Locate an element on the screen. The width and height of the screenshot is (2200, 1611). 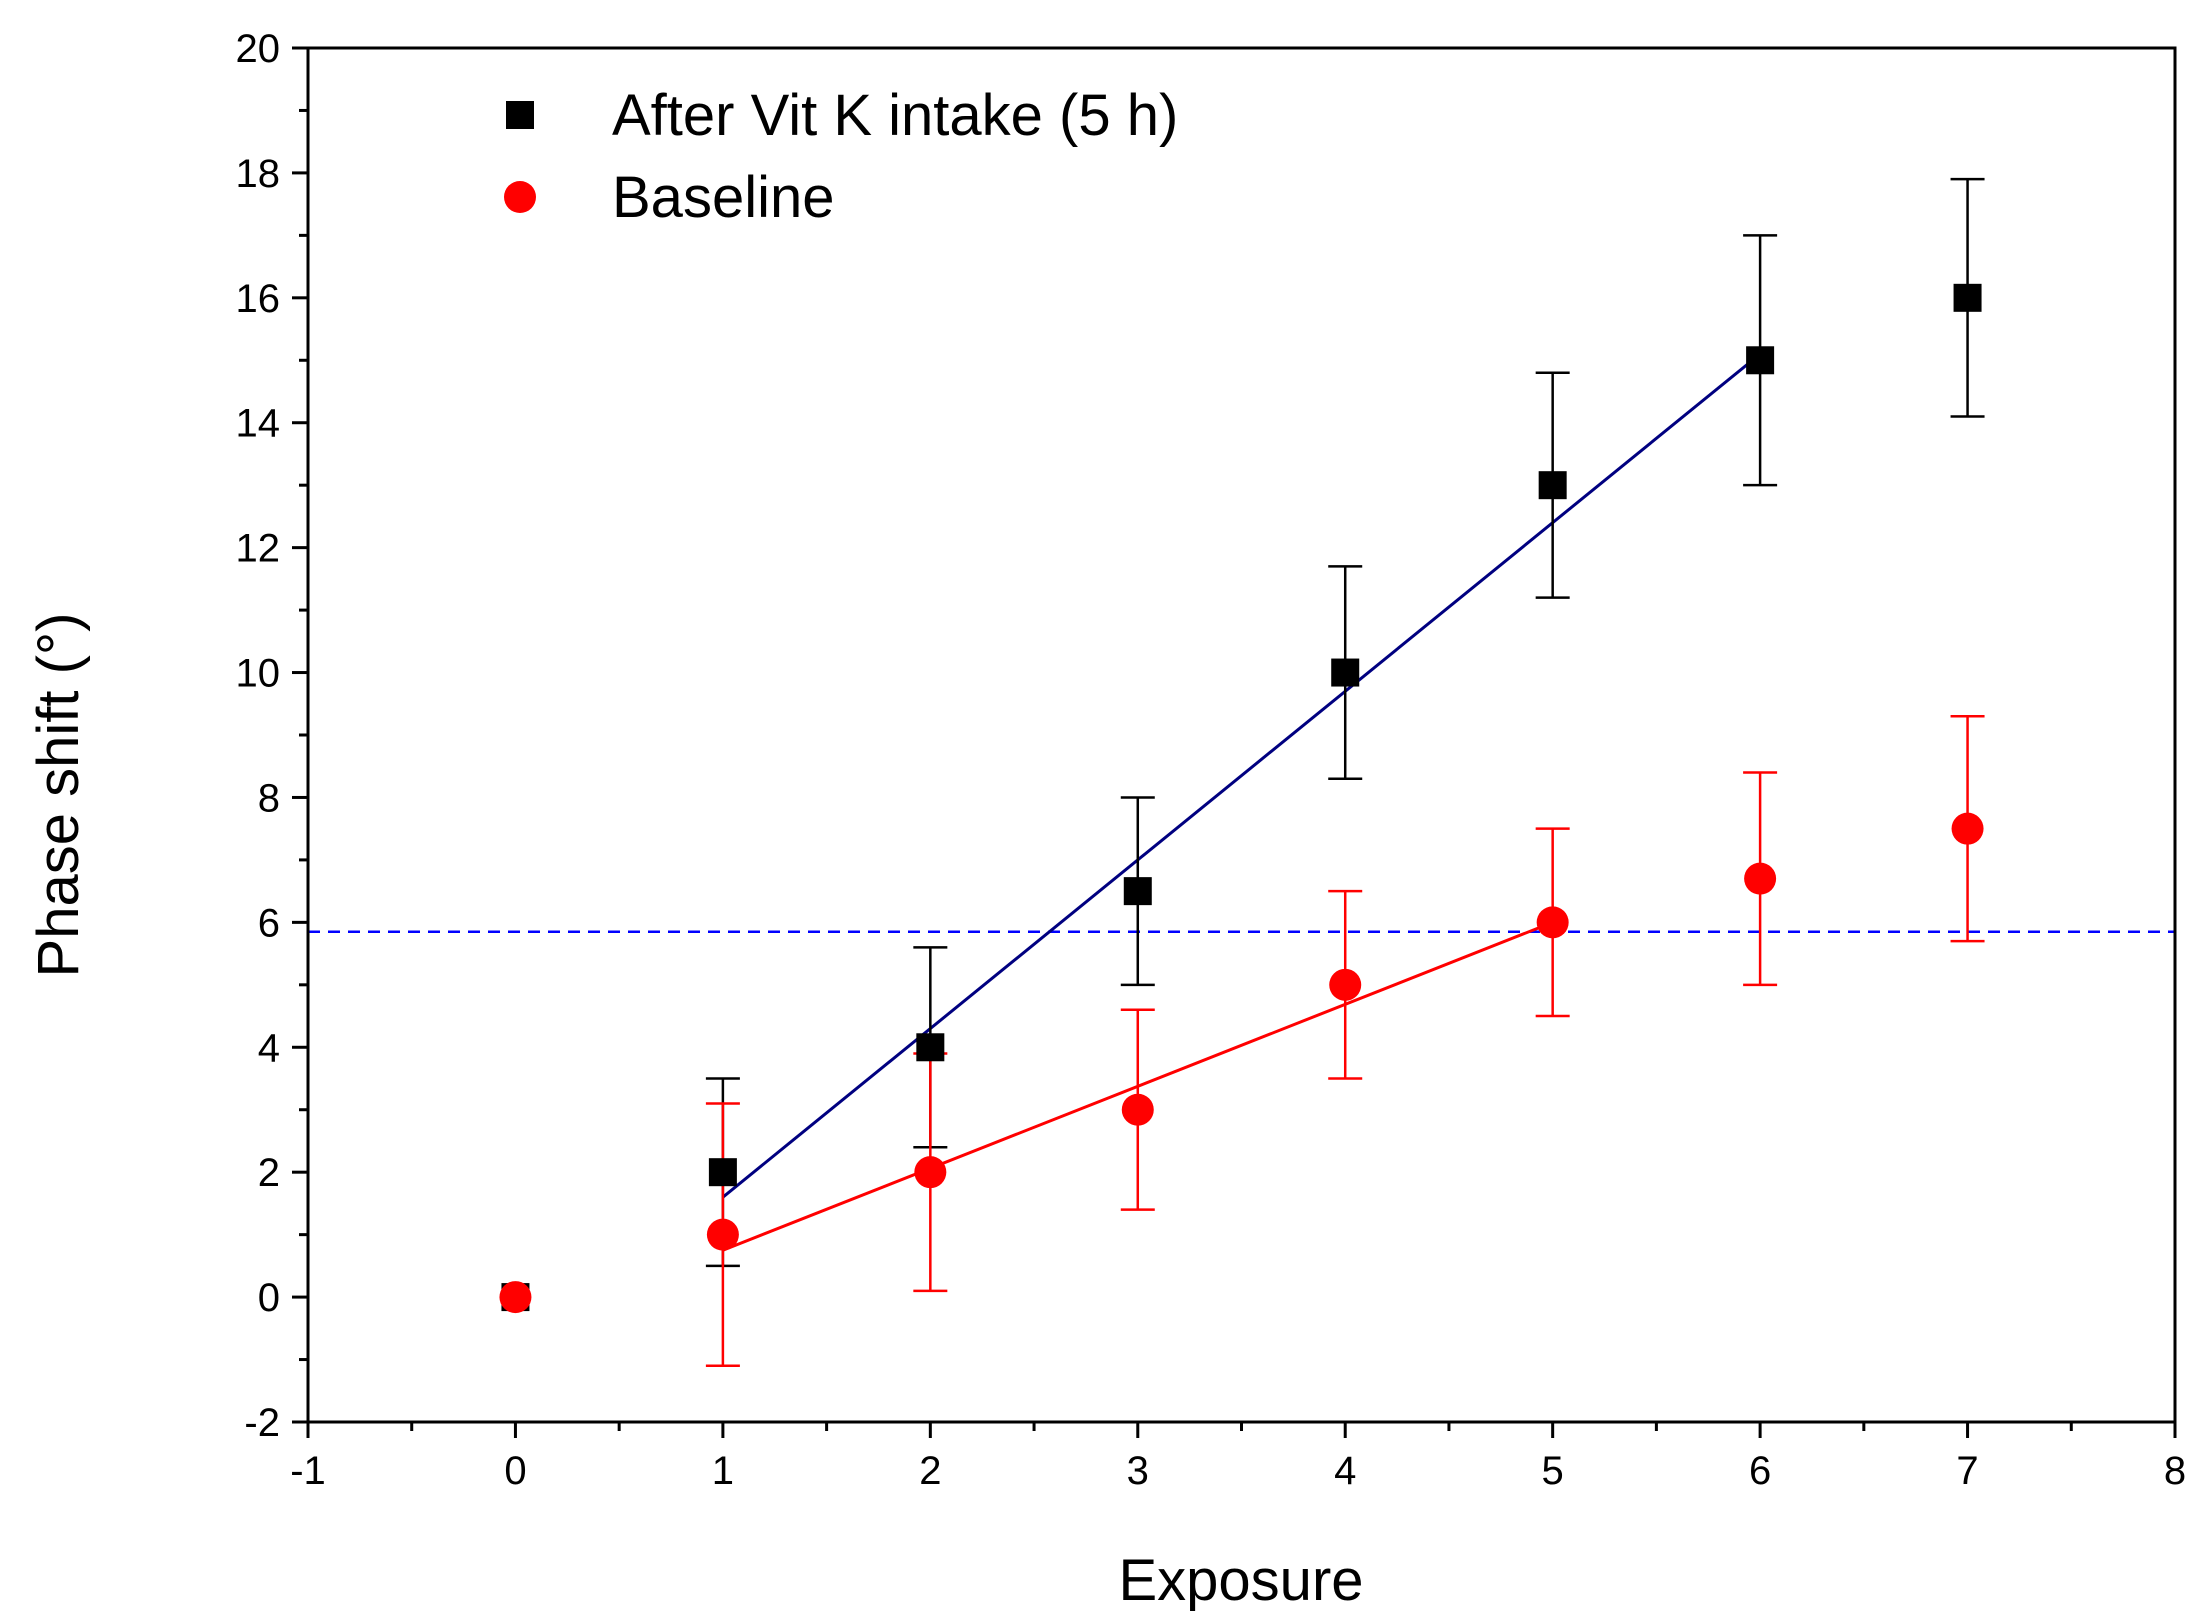
y-tick-label: 18 is located at coordinates (258, 174).